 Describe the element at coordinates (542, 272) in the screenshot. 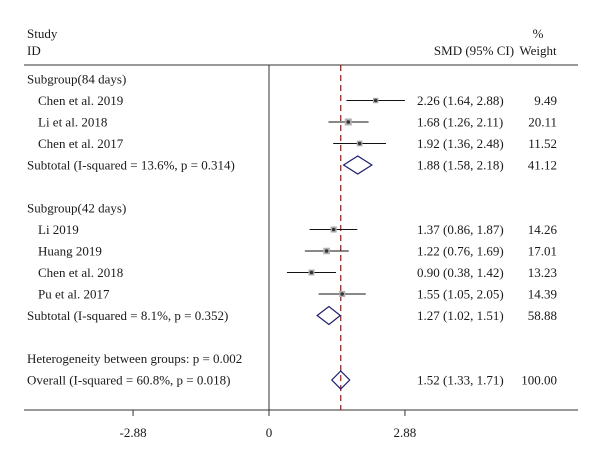

I see `weight-value: 13.23` at that location.